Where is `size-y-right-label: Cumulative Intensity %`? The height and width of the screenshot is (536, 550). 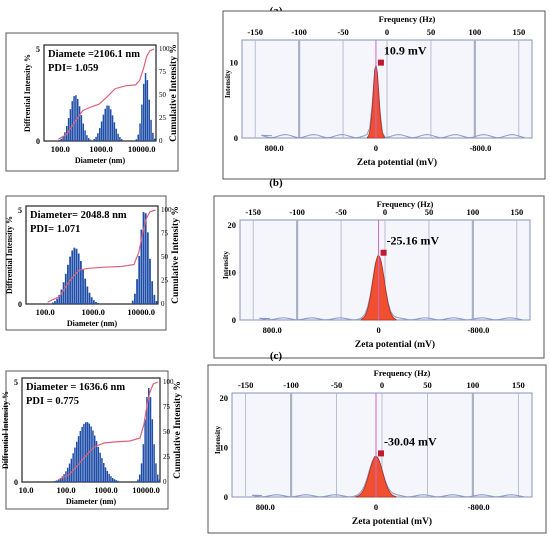
size-y-right-label: Cumulative Intensity % is located at coordinates (178, 430).